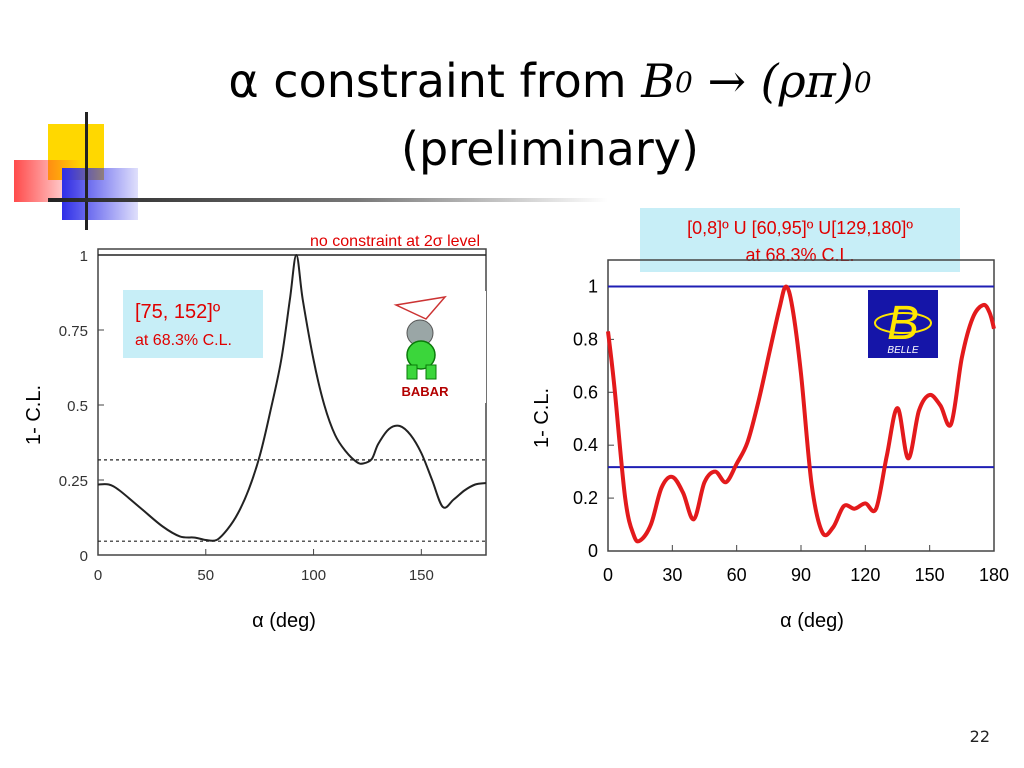  Describe the element at coordinates (727, 81) in the screenshot. I see `title-arrow: →` at that location.